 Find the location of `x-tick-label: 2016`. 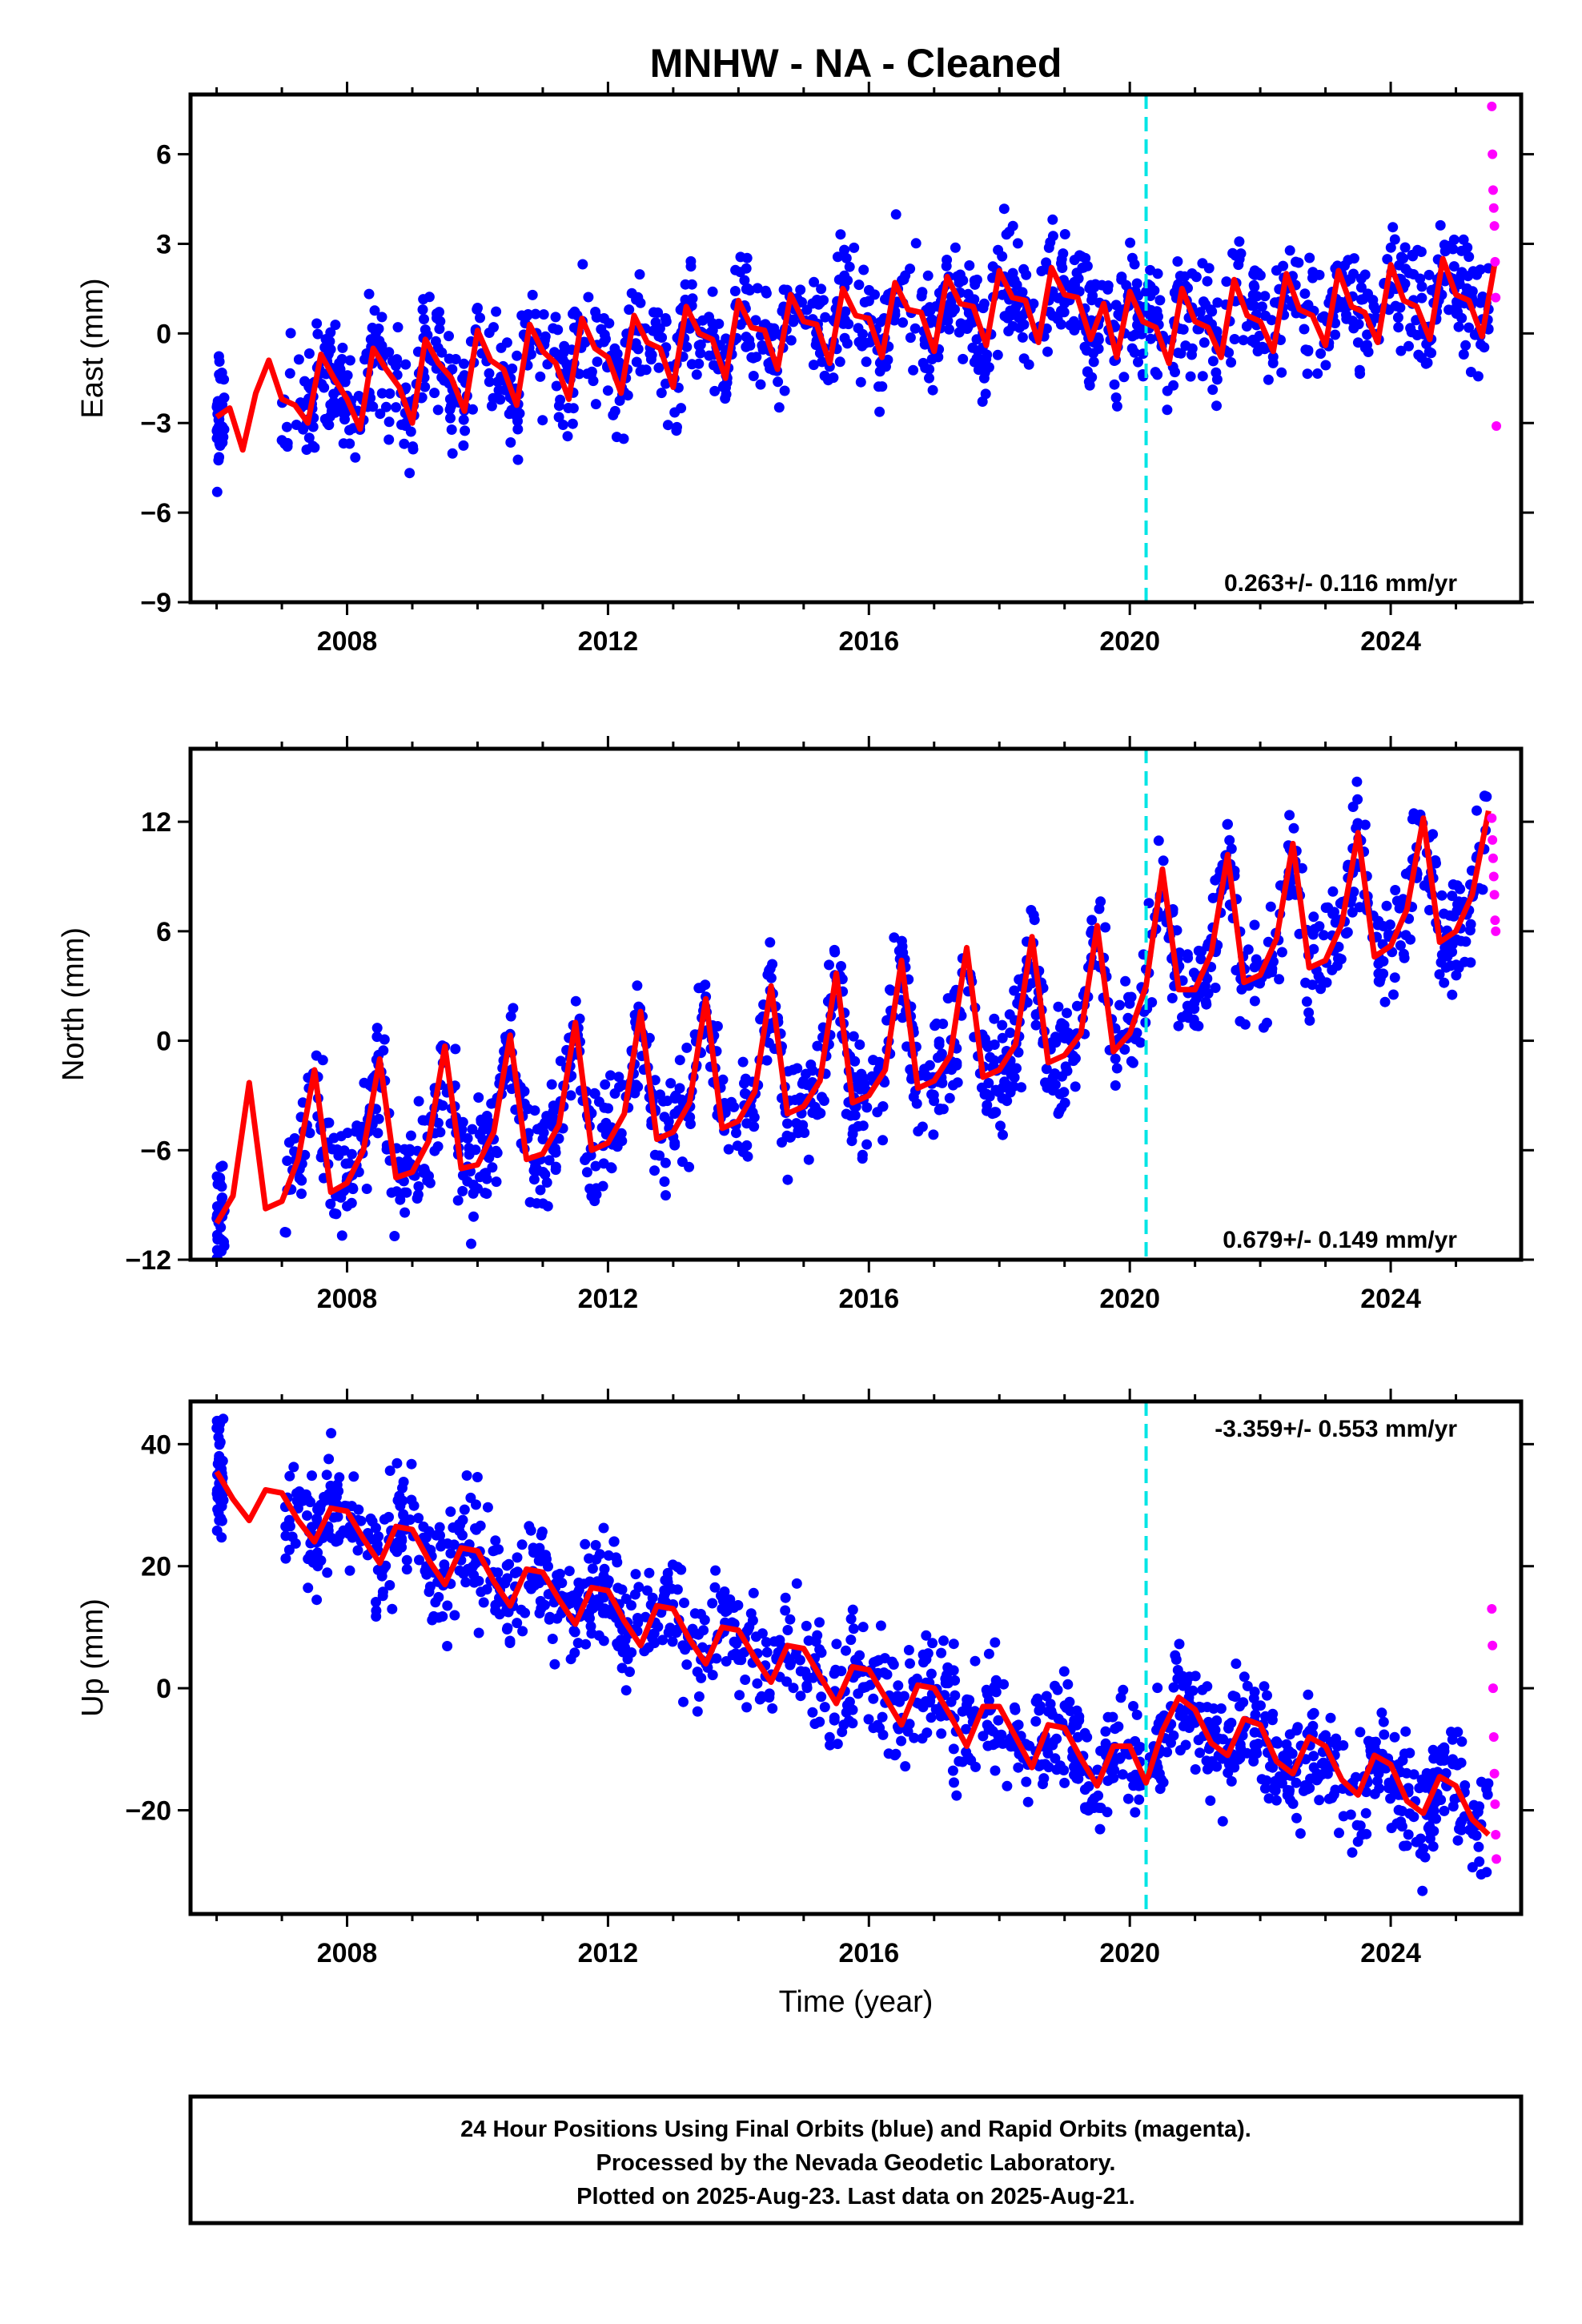

x-tick-label: 2016 is located at coordinates (869, 1299).